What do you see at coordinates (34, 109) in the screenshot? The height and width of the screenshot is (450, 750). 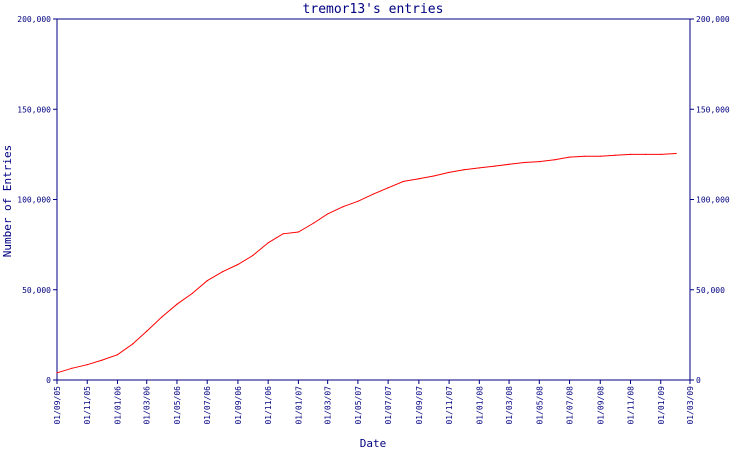 I see `y-tick-label-left: 150,000` at bounding box center [34, 109].